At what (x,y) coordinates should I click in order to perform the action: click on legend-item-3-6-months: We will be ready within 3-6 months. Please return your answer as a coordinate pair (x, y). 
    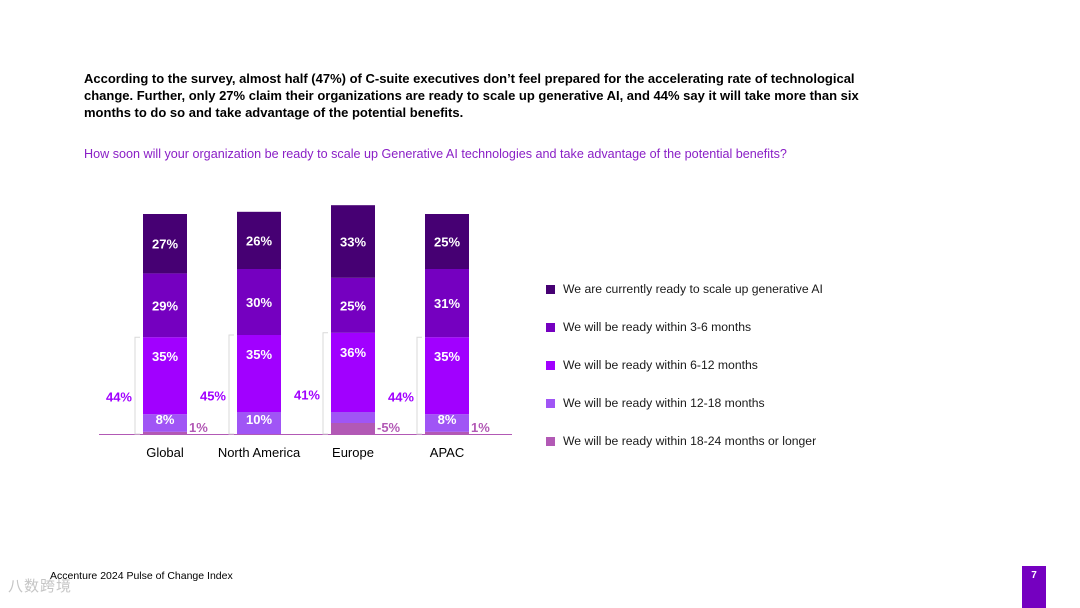
    Looking at the image, I should click on (716, 327).